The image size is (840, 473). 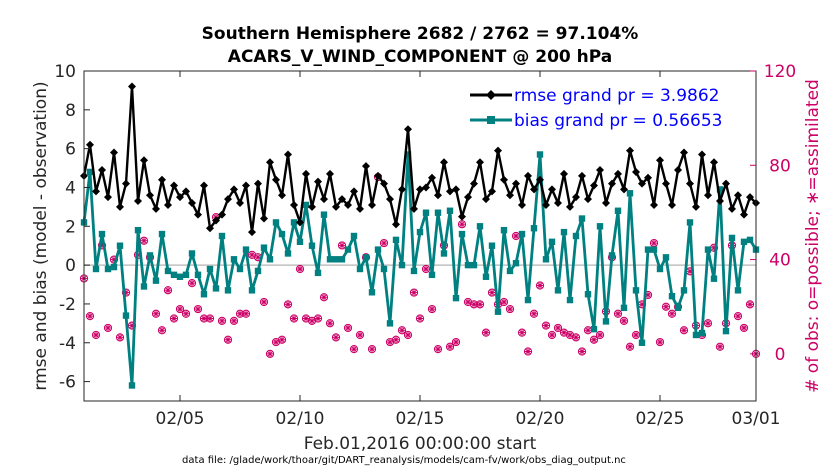 What do you see at coordinates (70, 150) in the screenshot?
I see `y-tick-label-left: 6` at bounding box center [70, 150].